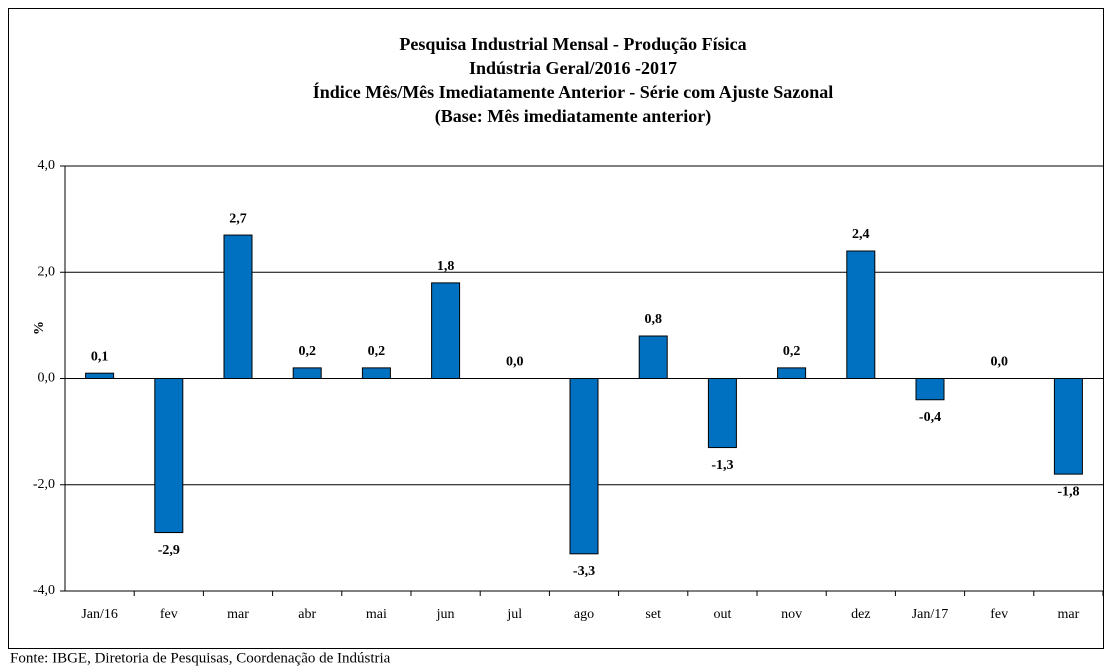 Image resolution: width=1111 pixels, height=668 pixels. I want to click on x-tick-label: set, so click(653, 614).